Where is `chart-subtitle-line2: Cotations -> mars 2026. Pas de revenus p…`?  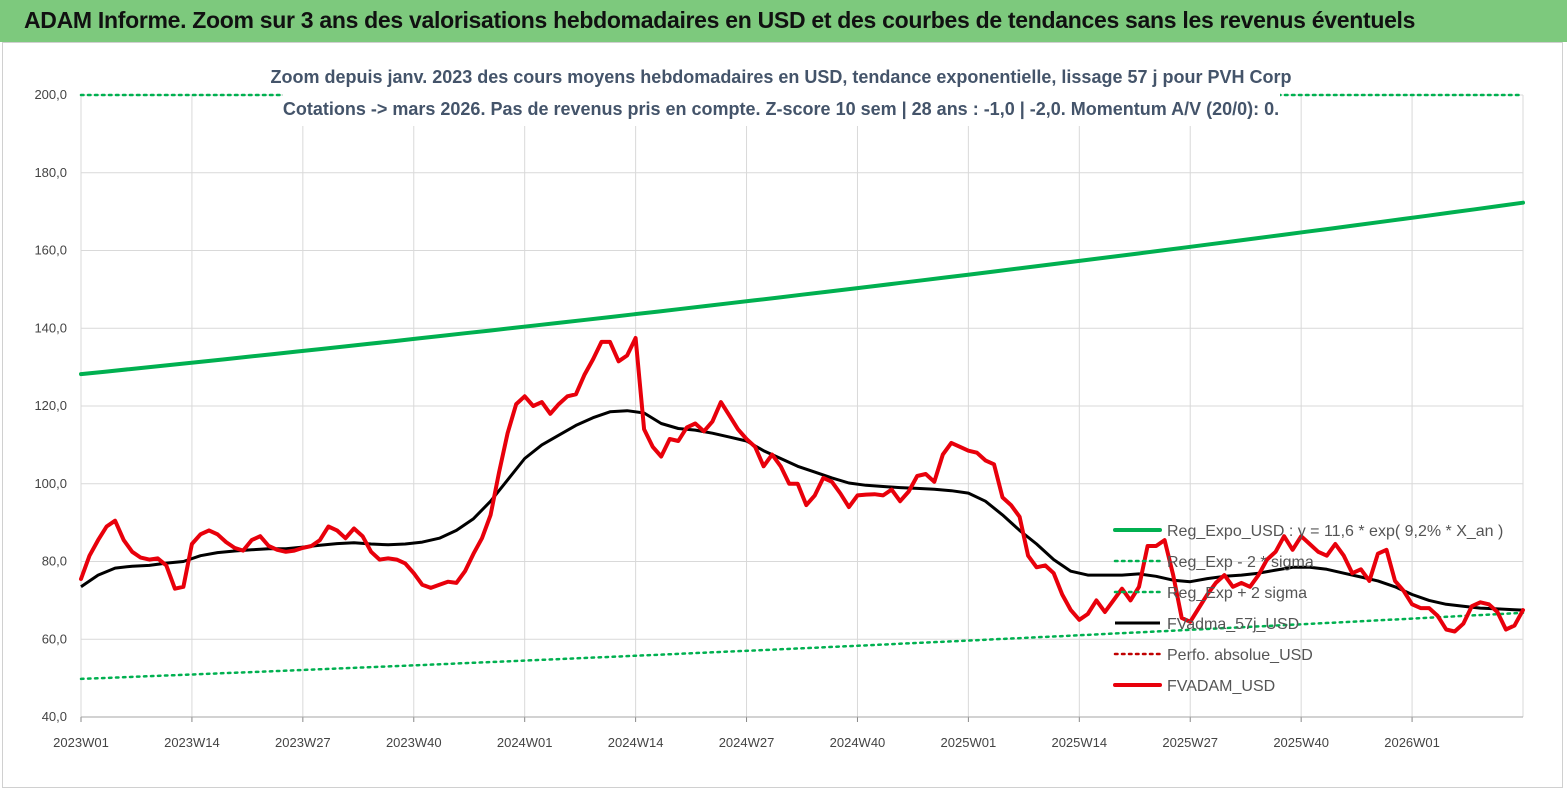 chart-subtitle-line2: Cotations -> mars 2026. Pas de revenus p… is located at coordinates (781, 109).